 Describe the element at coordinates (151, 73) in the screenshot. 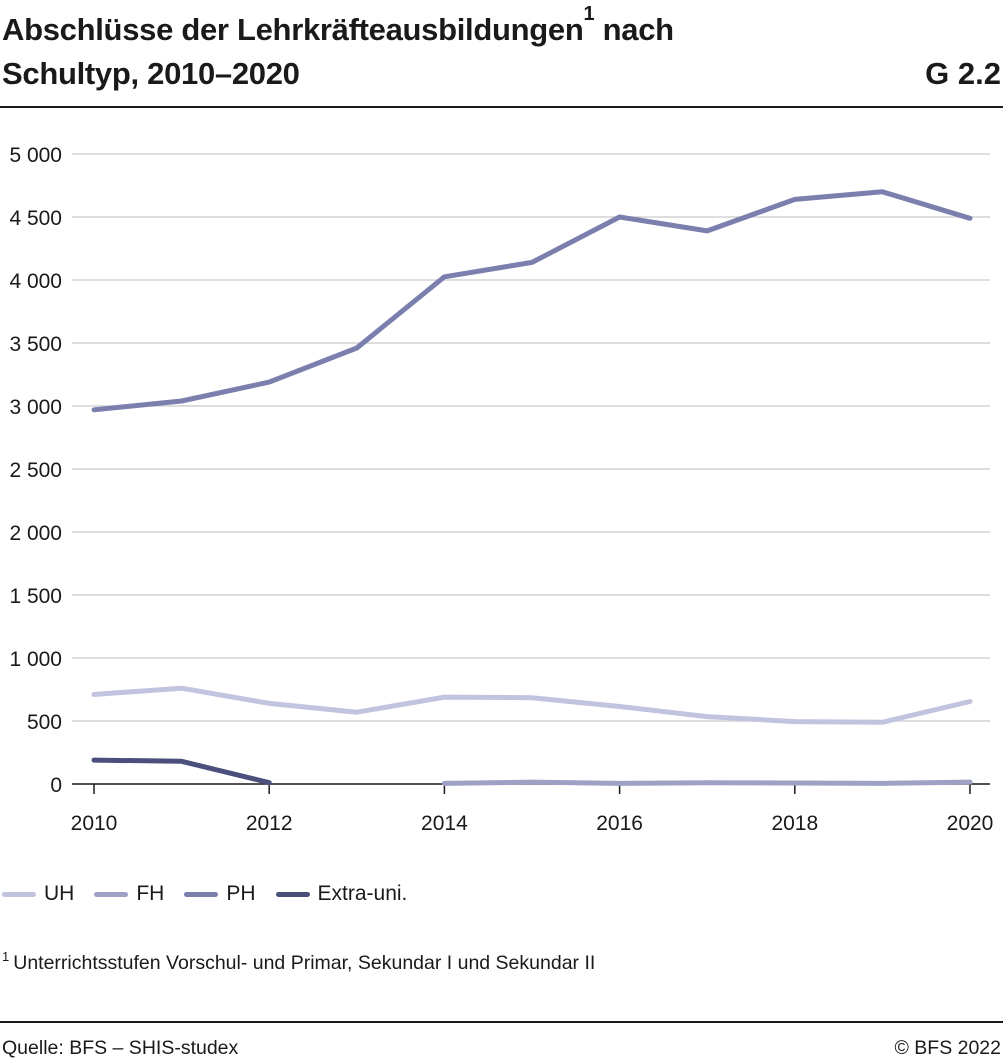

I see `title-line-2: Schultyp, 2010–2020` at that location.